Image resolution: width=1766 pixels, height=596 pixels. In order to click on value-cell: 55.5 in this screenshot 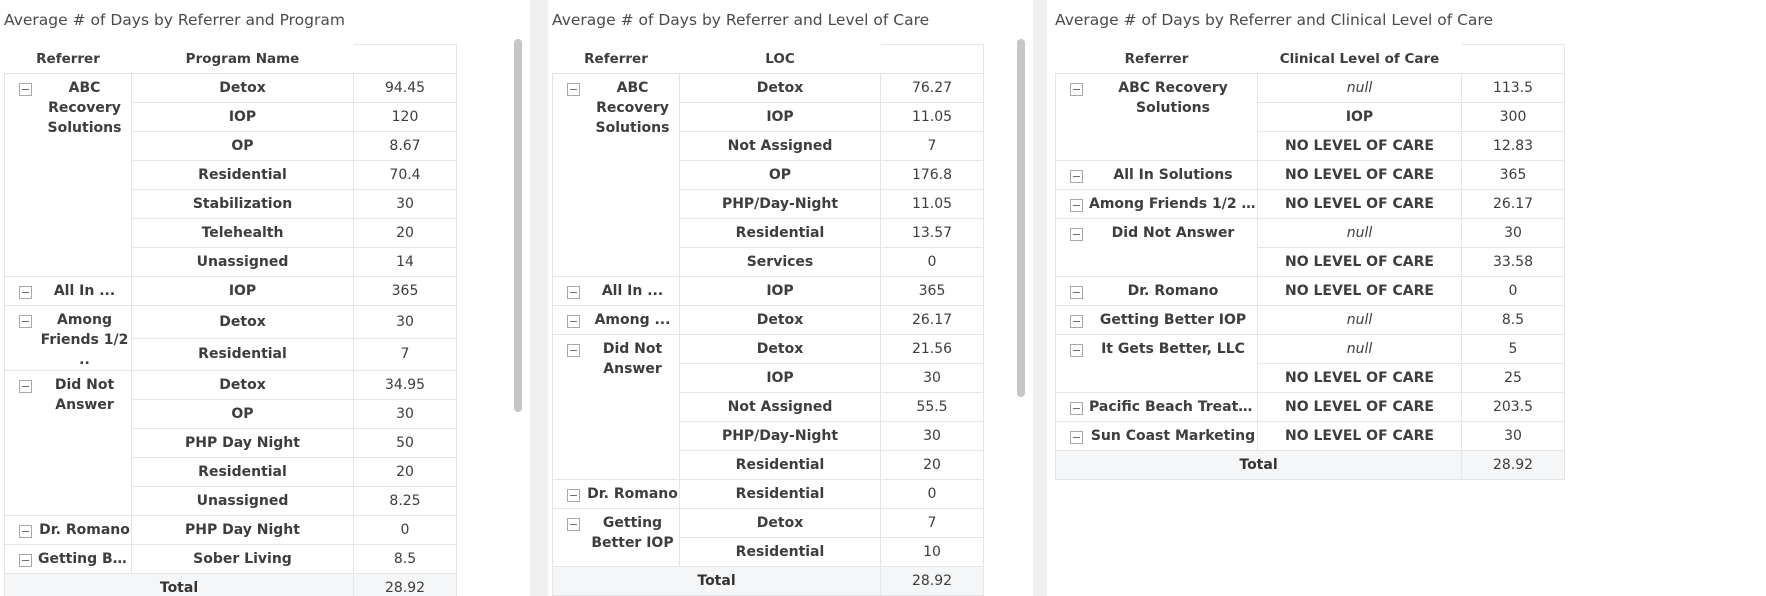, I will do `click(932, 407)`.